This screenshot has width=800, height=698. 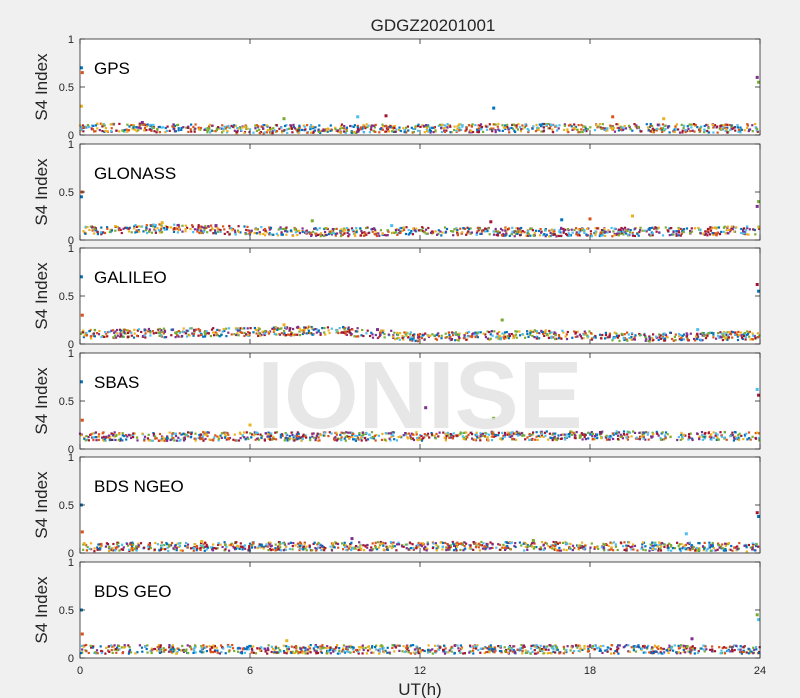 I want to click on y-tick-label: 1, so click(x=71, y=354).